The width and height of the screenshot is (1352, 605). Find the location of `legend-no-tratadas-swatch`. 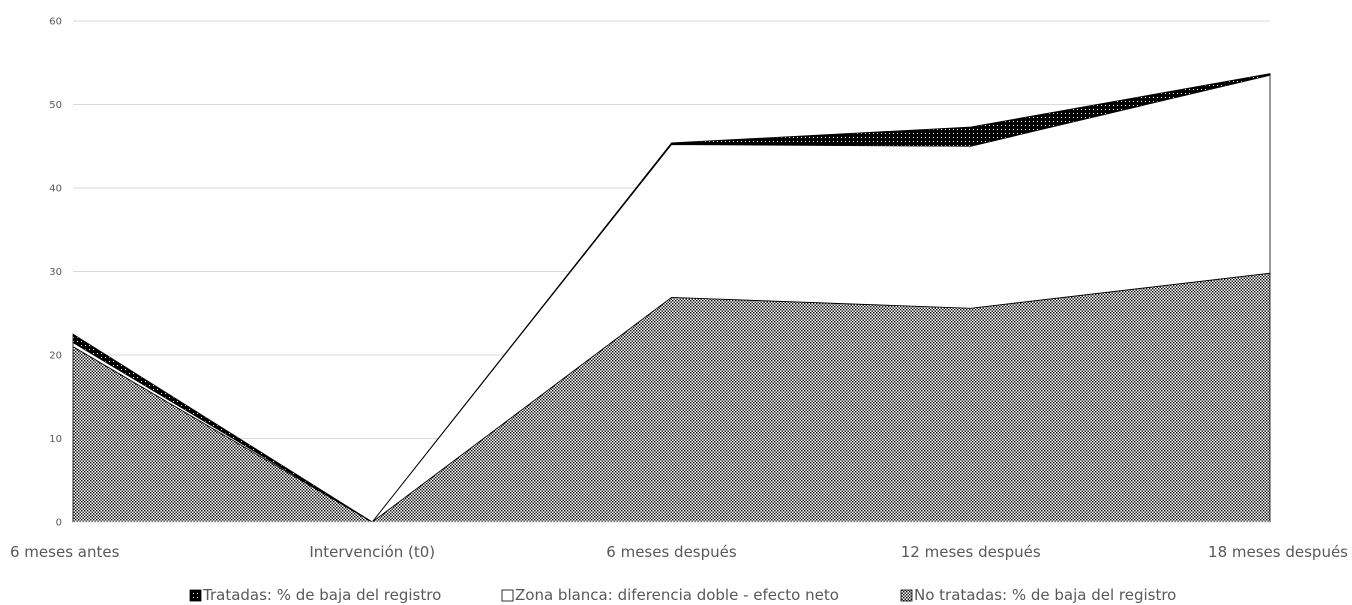

legend-no-tratadas-swatch is located at coordinates (906, 595).